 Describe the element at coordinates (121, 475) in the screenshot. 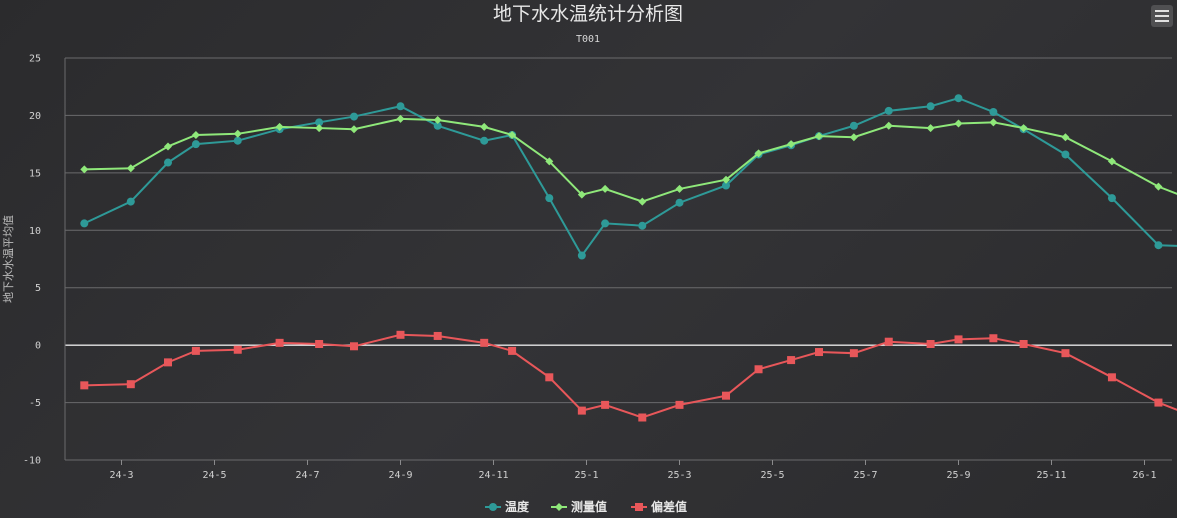

I see `x-tick-label: 24-3` at that location.